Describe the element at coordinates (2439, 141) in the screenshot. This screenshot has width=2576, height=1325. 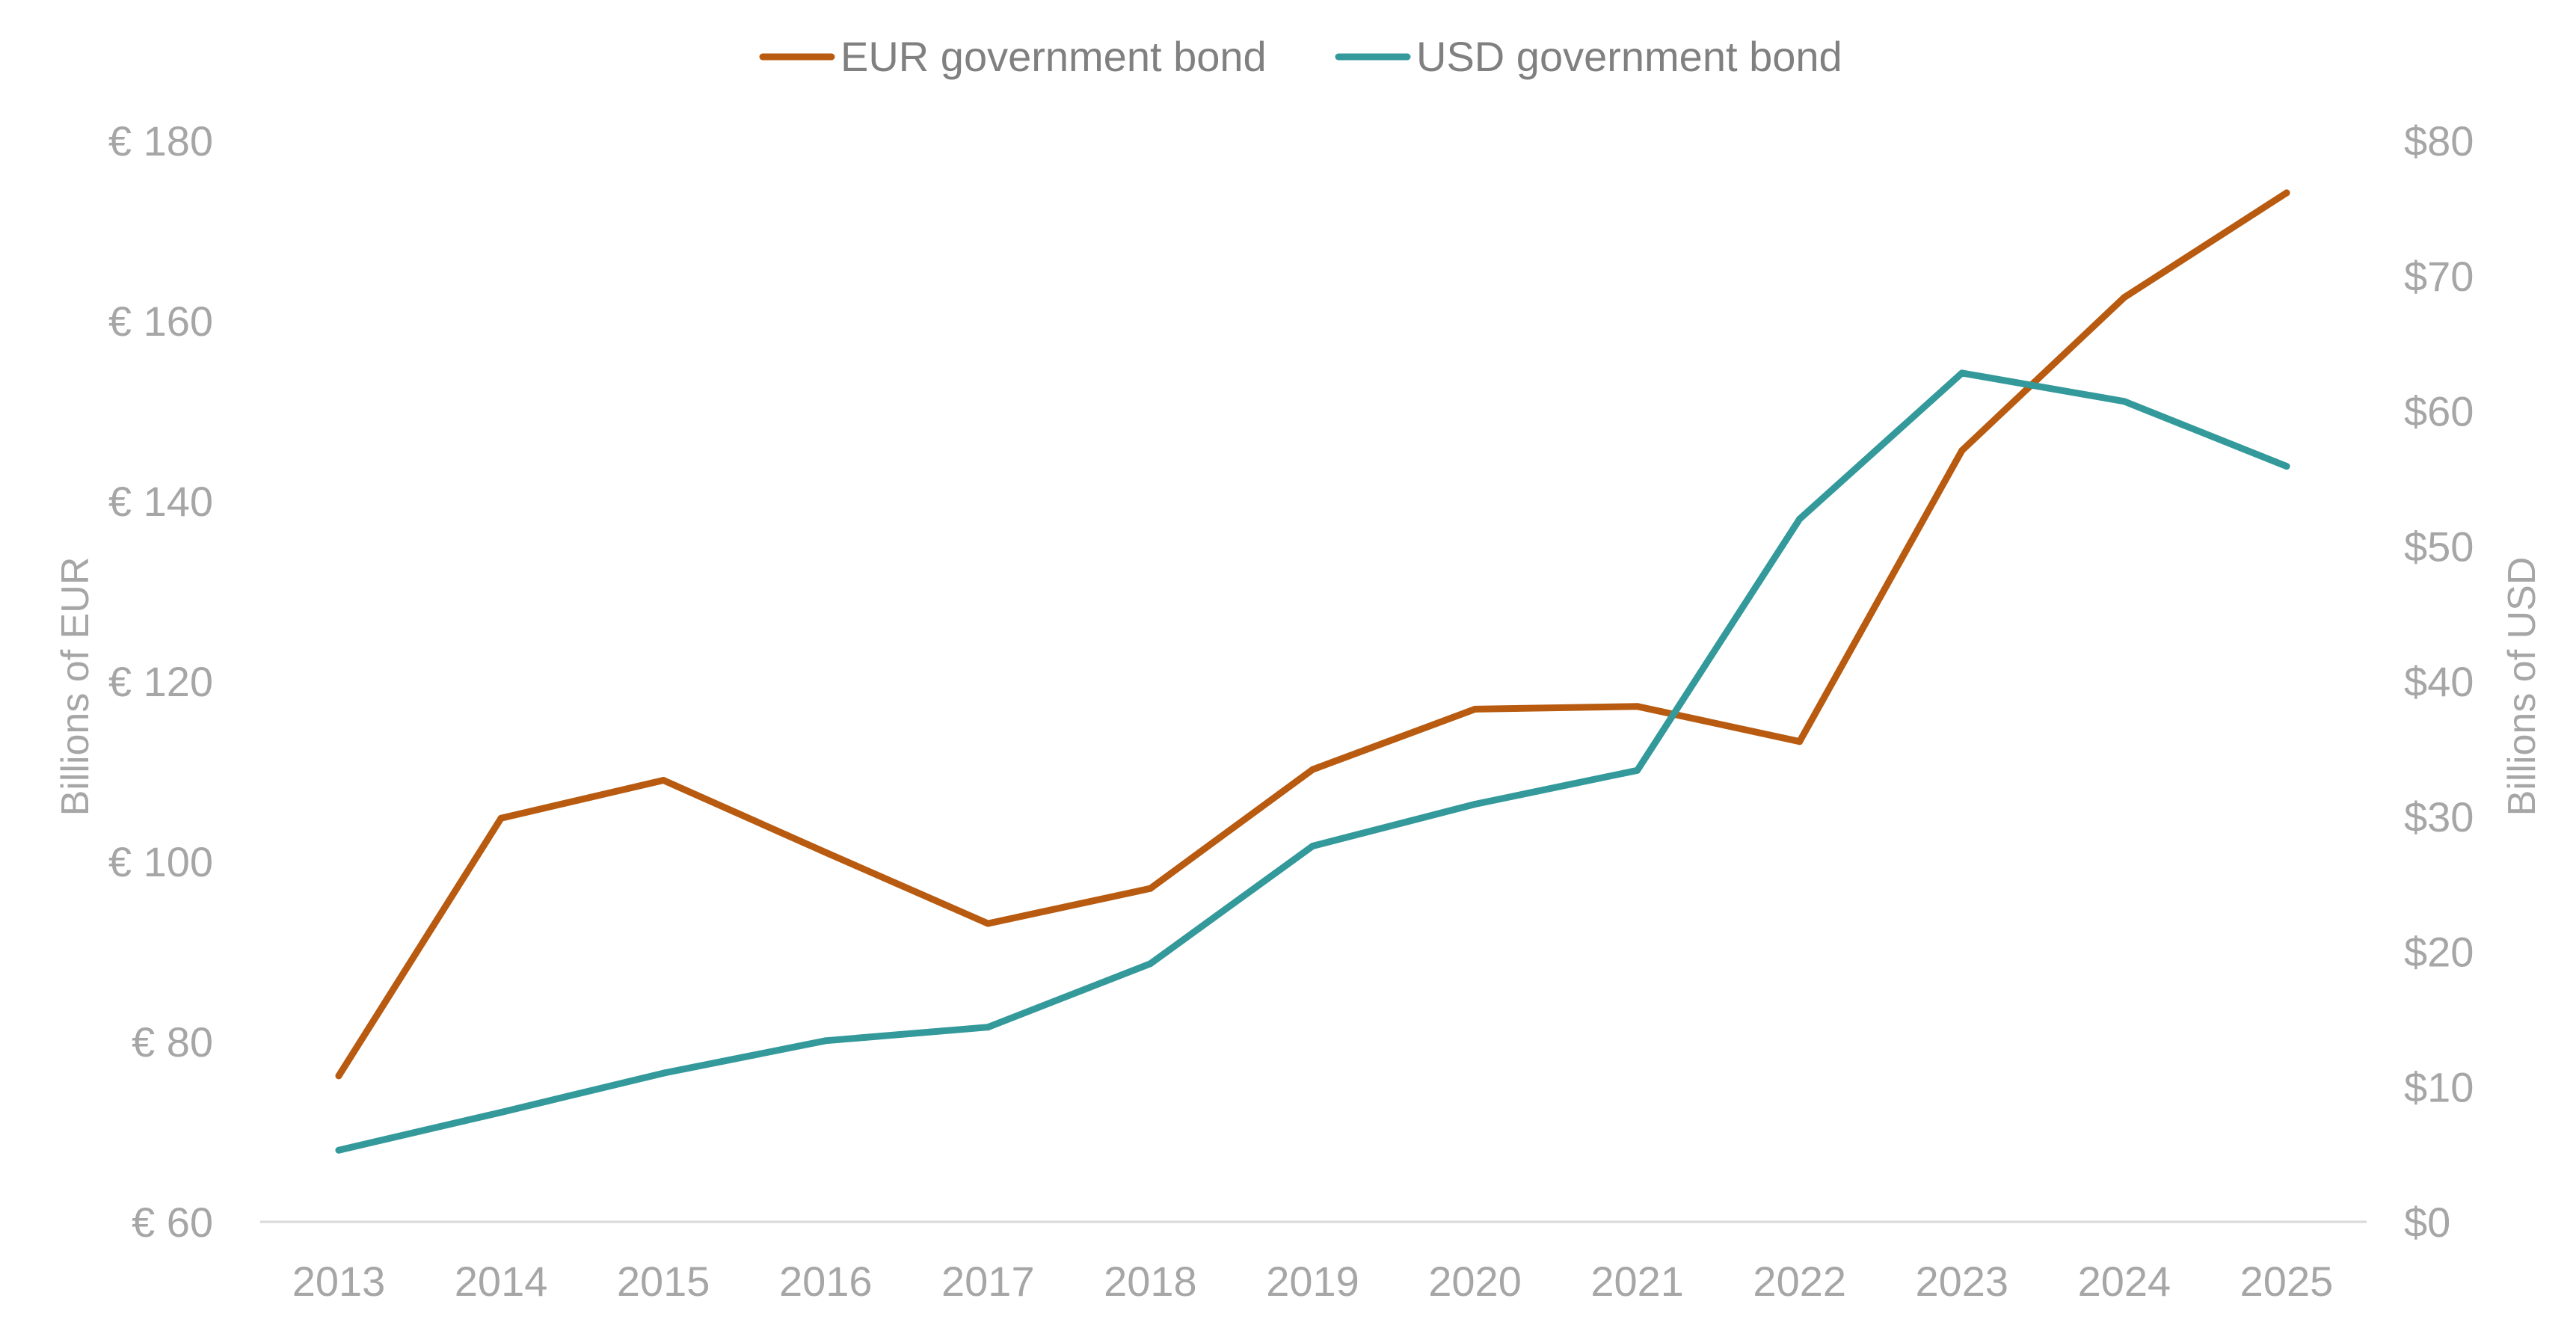
I see `right-tick-label: $80` at that location.